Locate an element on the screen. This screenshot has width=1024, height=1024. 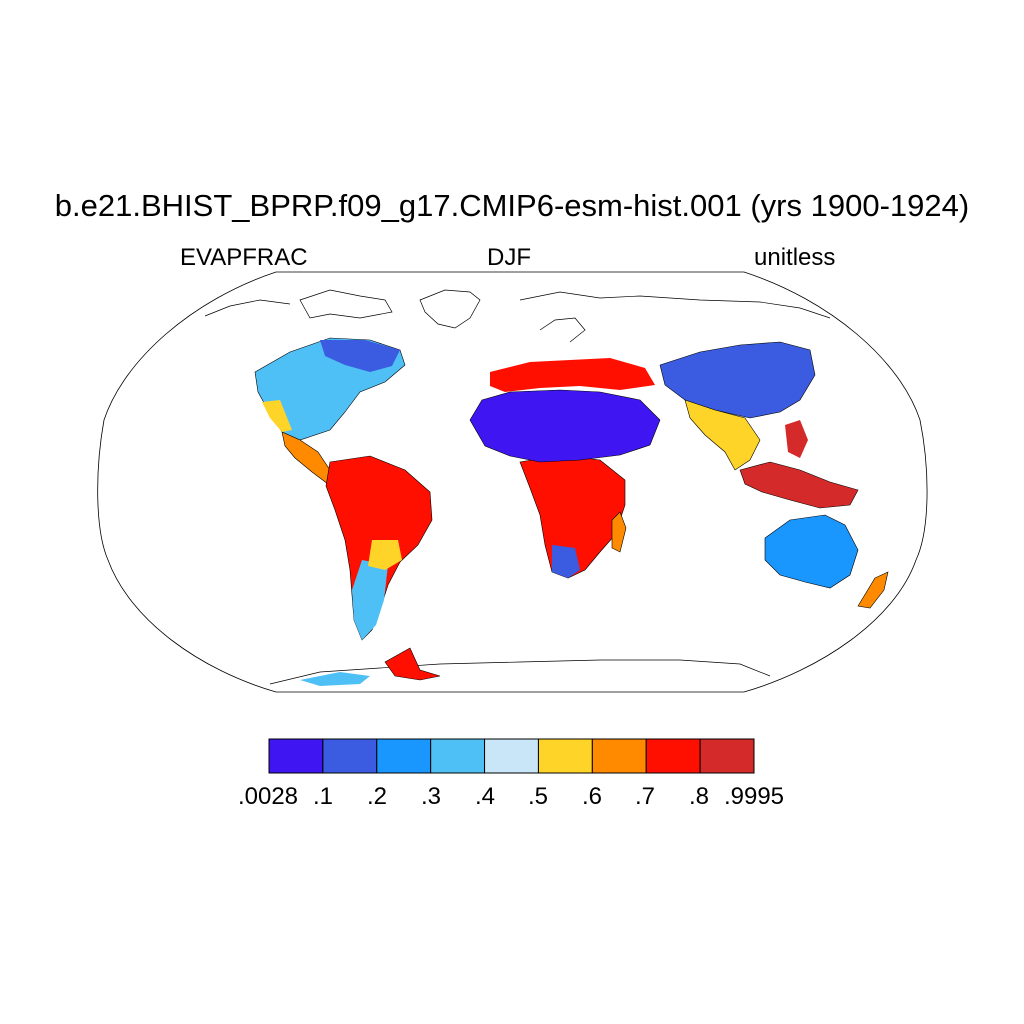
colorbar-tick-label: .4 is located at coordinates (485, 796).